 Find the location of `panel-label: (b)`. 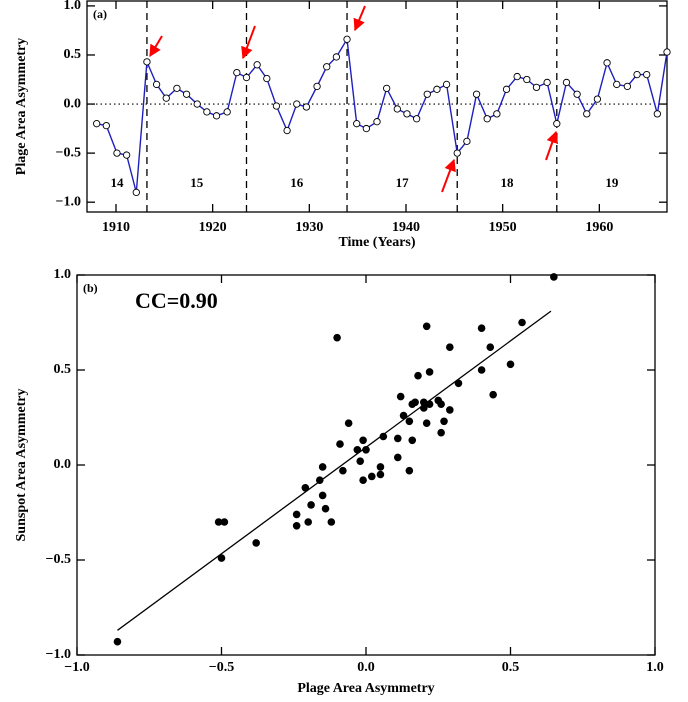

panel-label: (b) is located at coordinates (90, 288).